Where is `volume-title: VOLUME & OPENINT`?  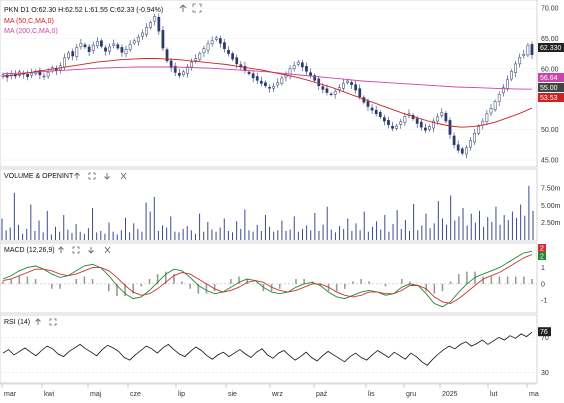
volume-title: VOLUME & OPENINT is located at coordinates (39, 176).